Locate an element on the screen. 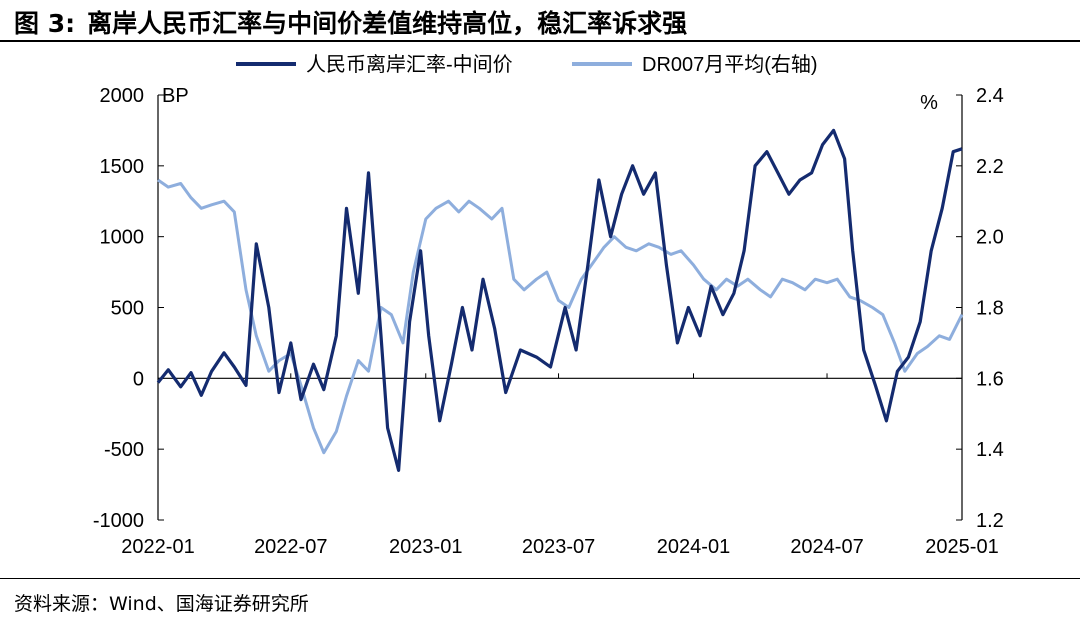  right-axis-unit: % is located at coordinates (929, 103).